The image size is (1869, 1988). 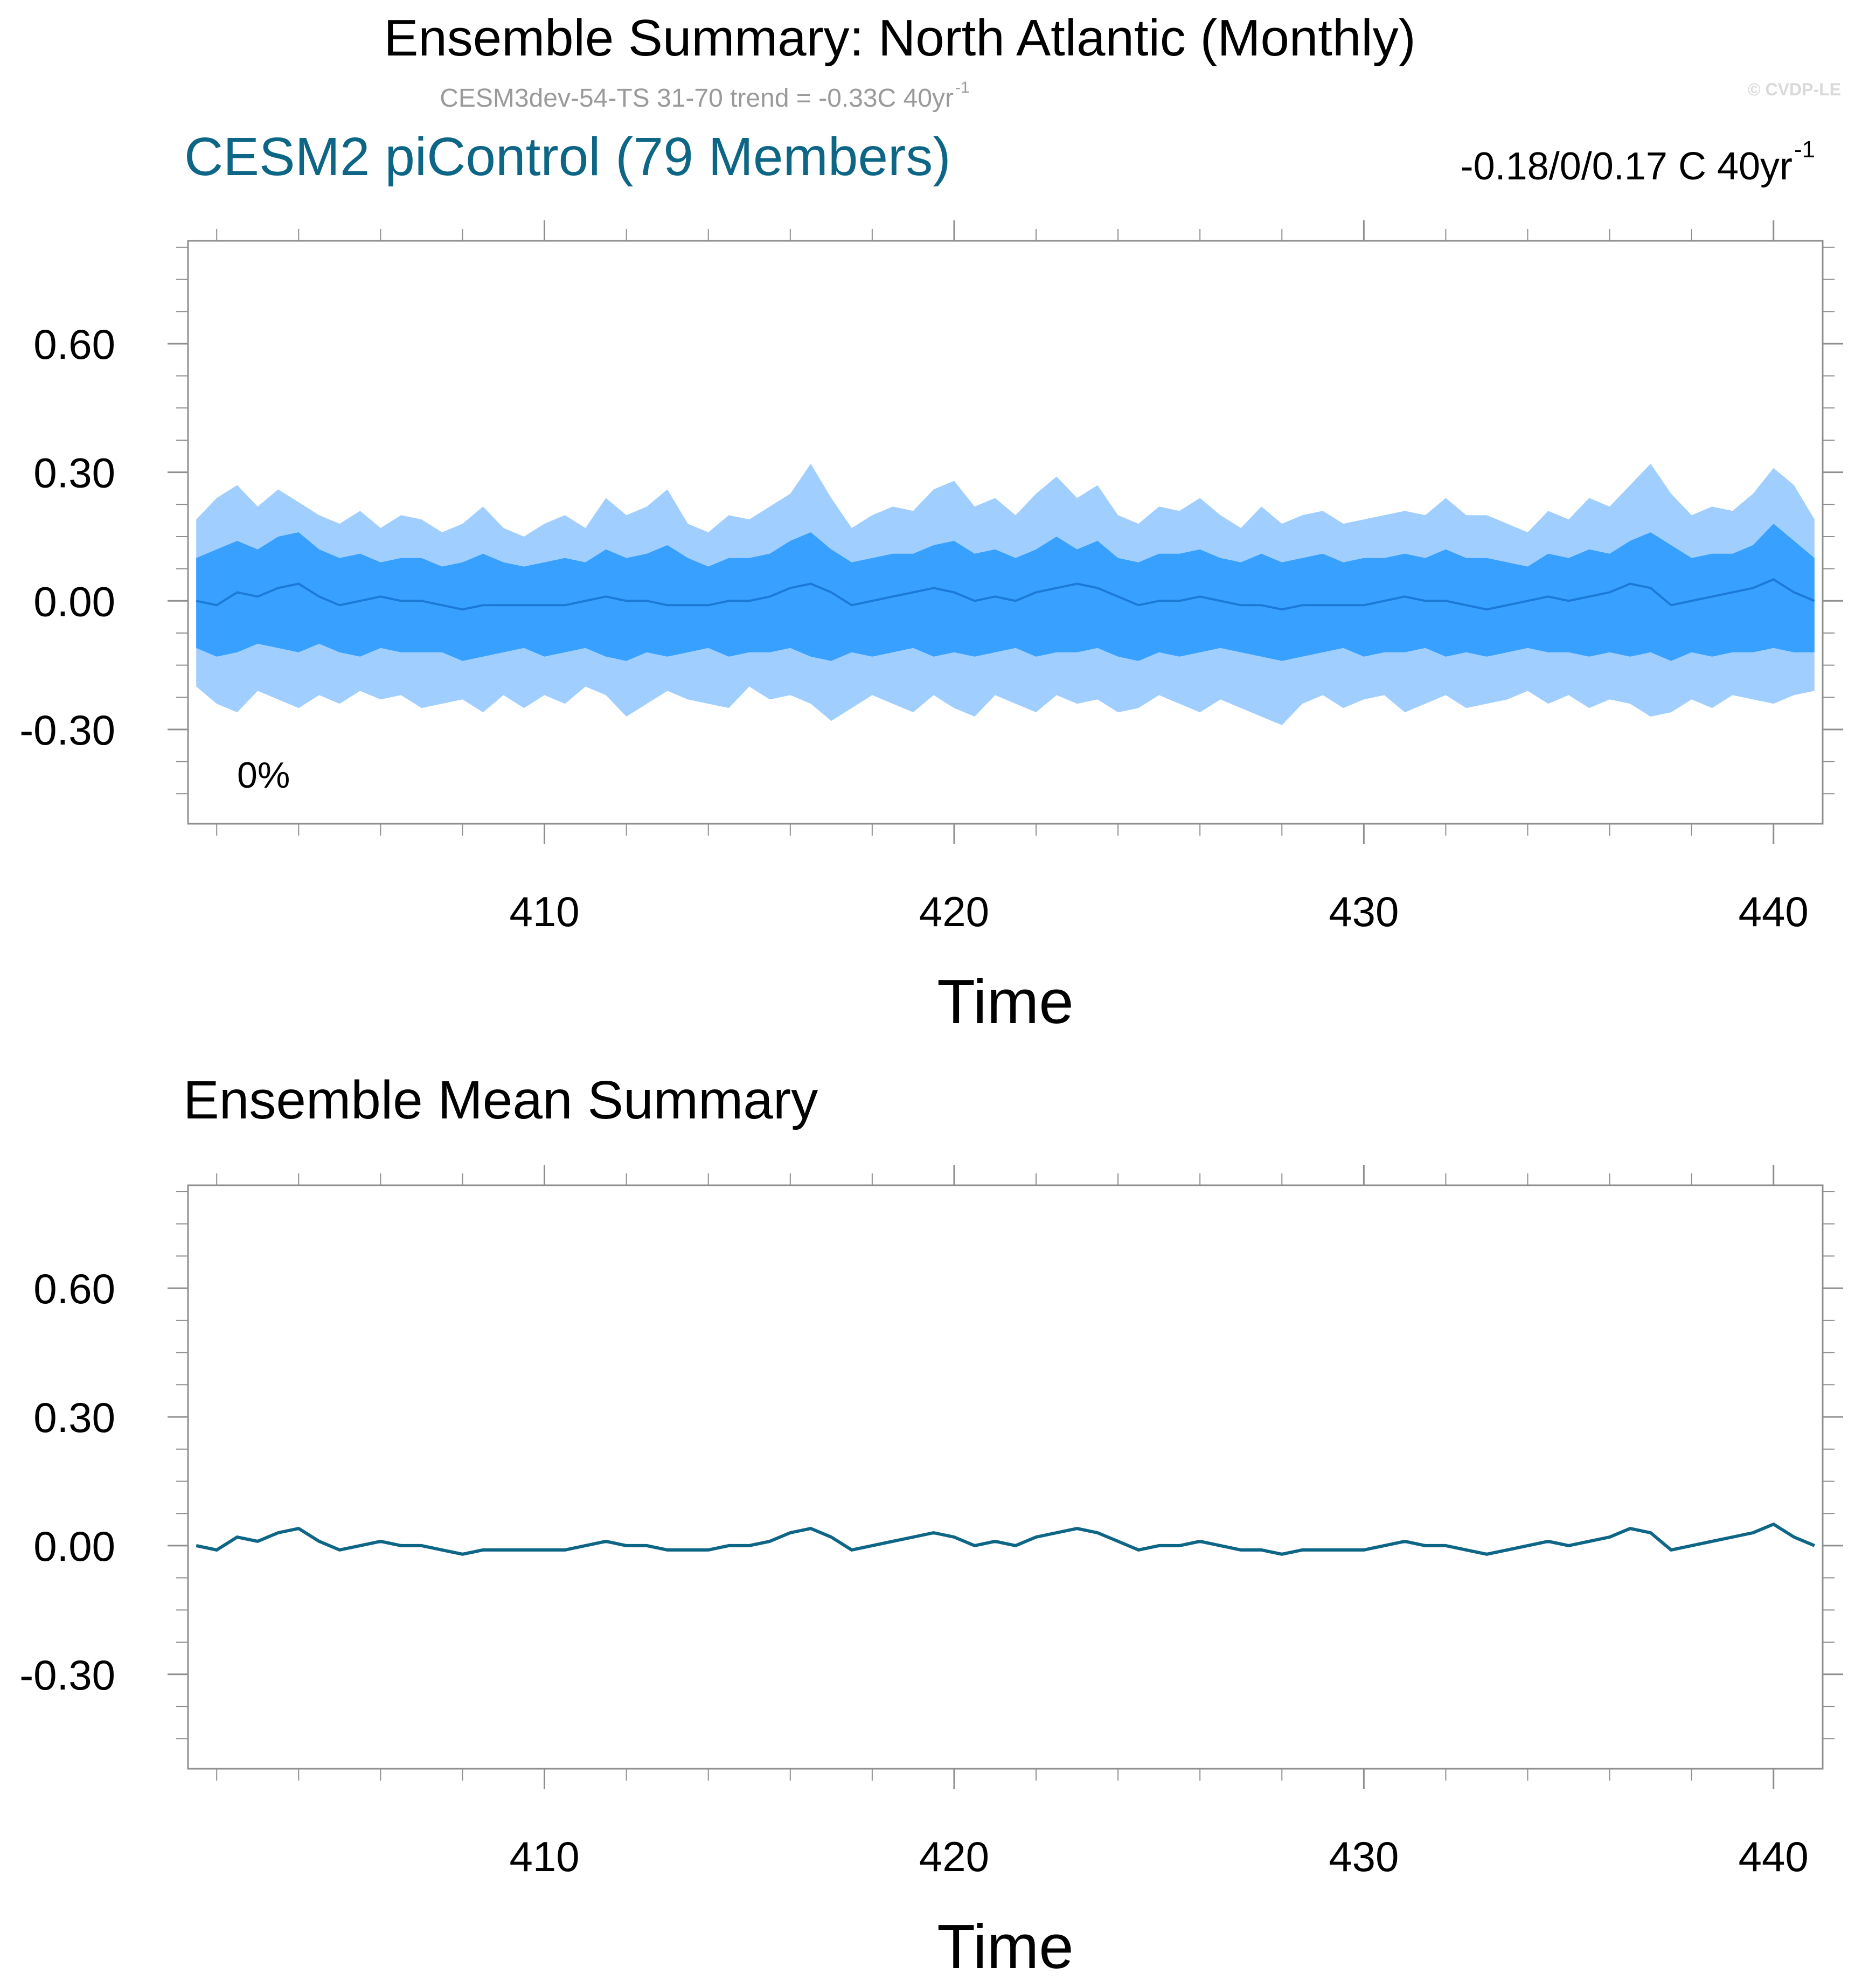 What do you see at coordinates (567, 157) in the screenshot?
I see `top-panel-title: CESM2 piControl (79 Members)` at bounding box center [567, 157].